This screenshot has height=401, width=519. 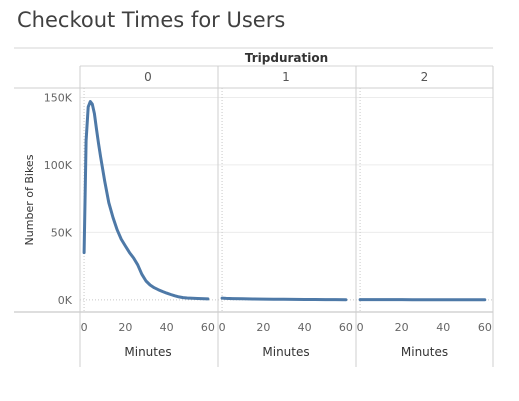 I want to click on panel-label: 2, so click(x=425, y=77).